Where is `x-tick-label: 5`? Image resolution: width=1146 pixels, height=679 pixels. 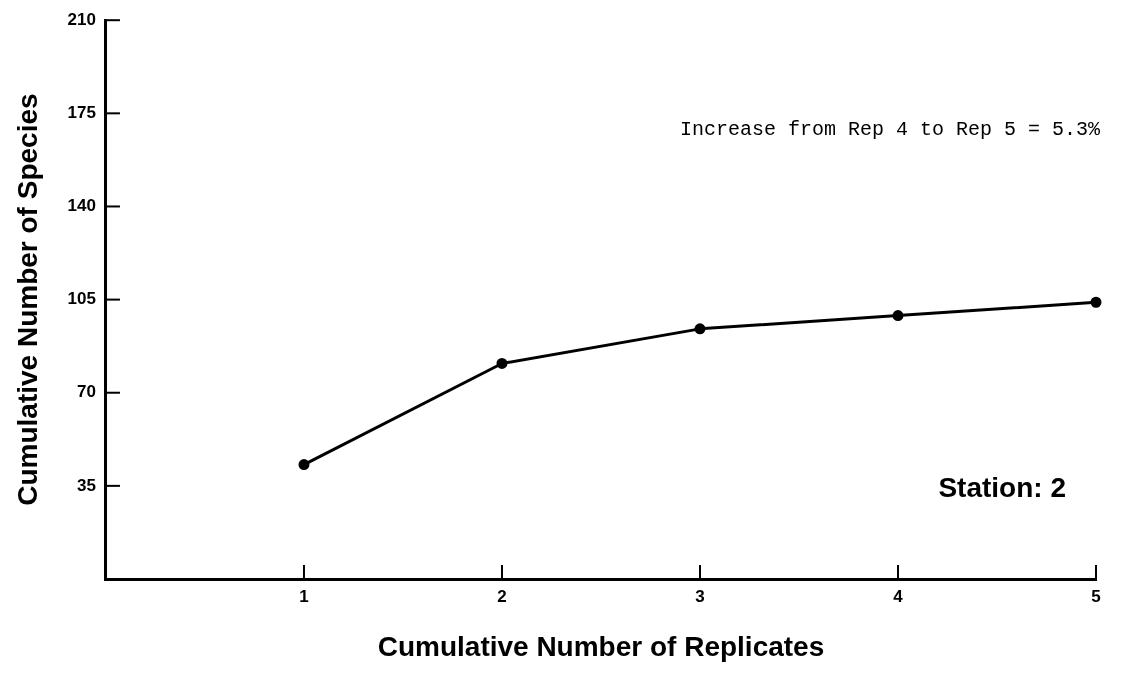 x-tick-label: 5 is located at coordinates (1096, 596).